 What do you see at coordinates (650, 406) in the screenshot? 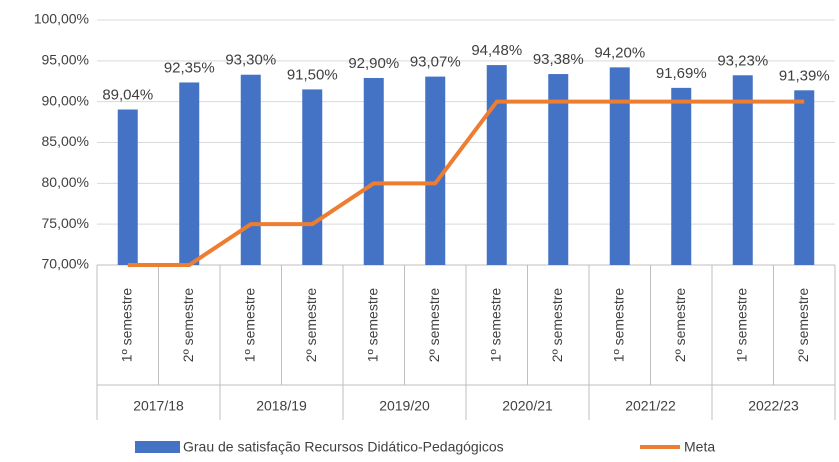
I see `group-label: 2021/22` at bounding box center [650, 406].